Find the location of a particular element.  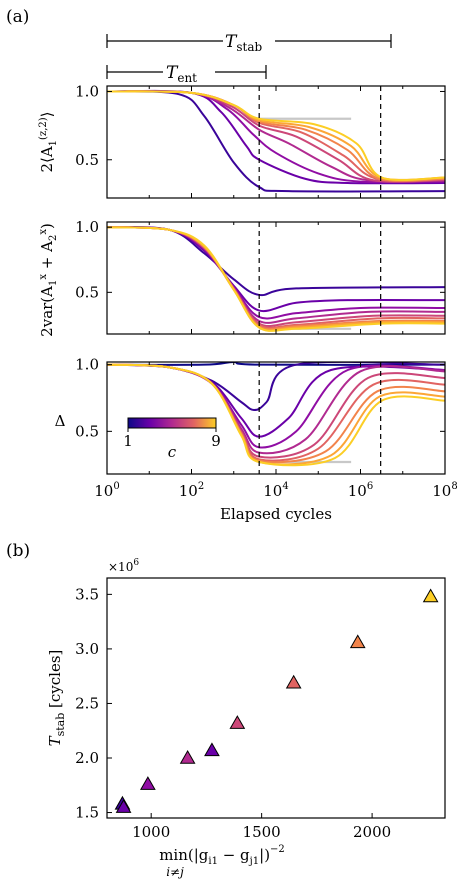

b-ylabel: Tstab [cycles] is located at coordinates (56, 698).